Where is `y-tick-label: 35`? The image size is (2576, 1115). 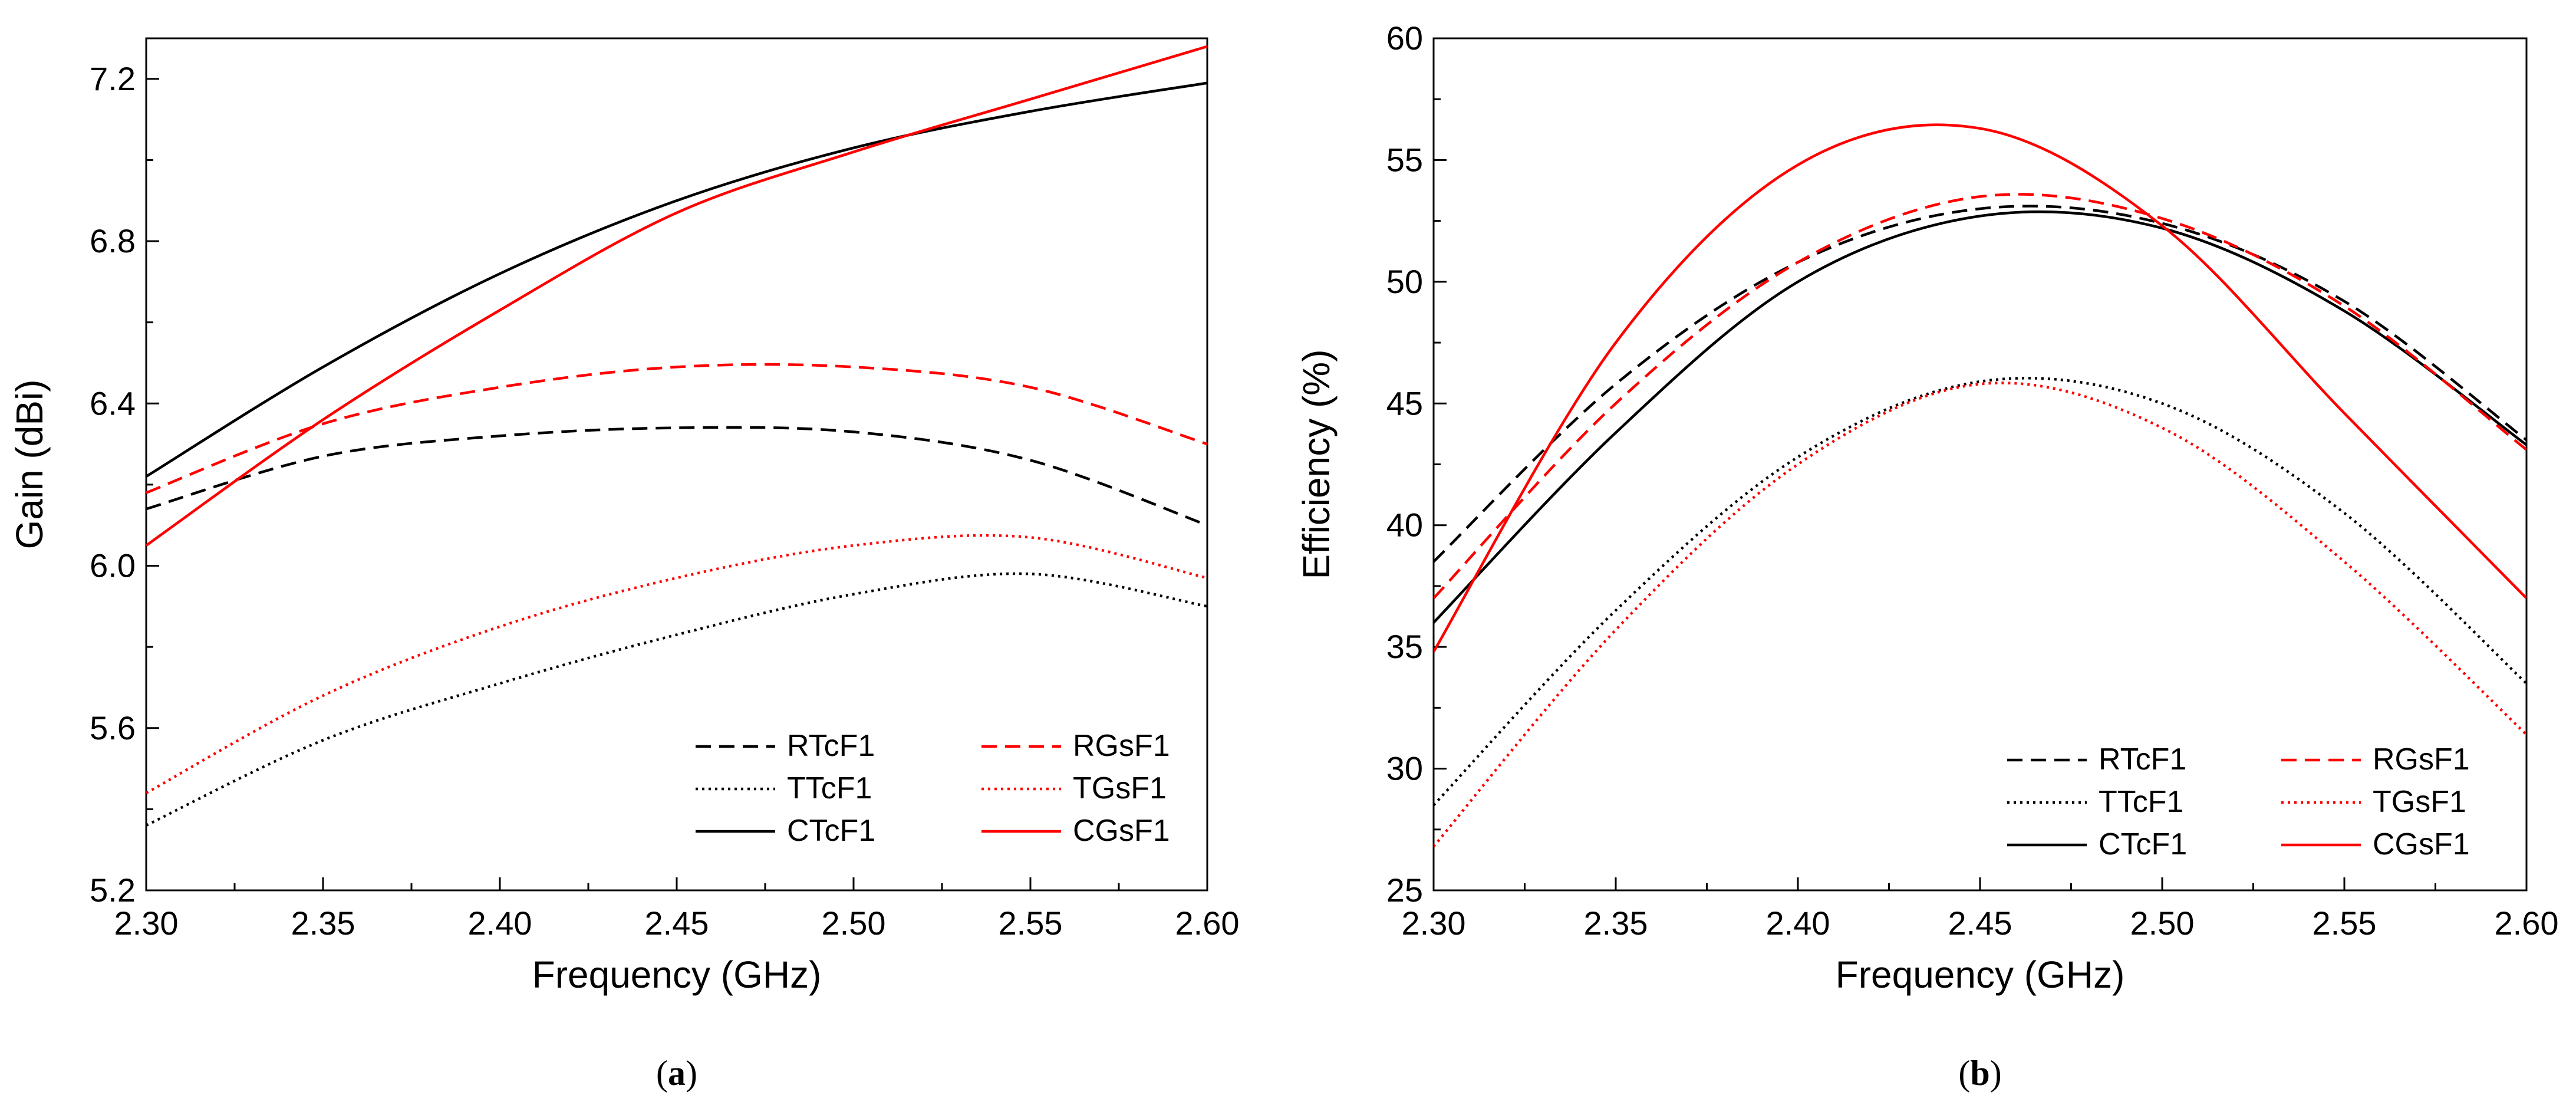 y-tick-label: 35 is located at coordinates (1404, 647).